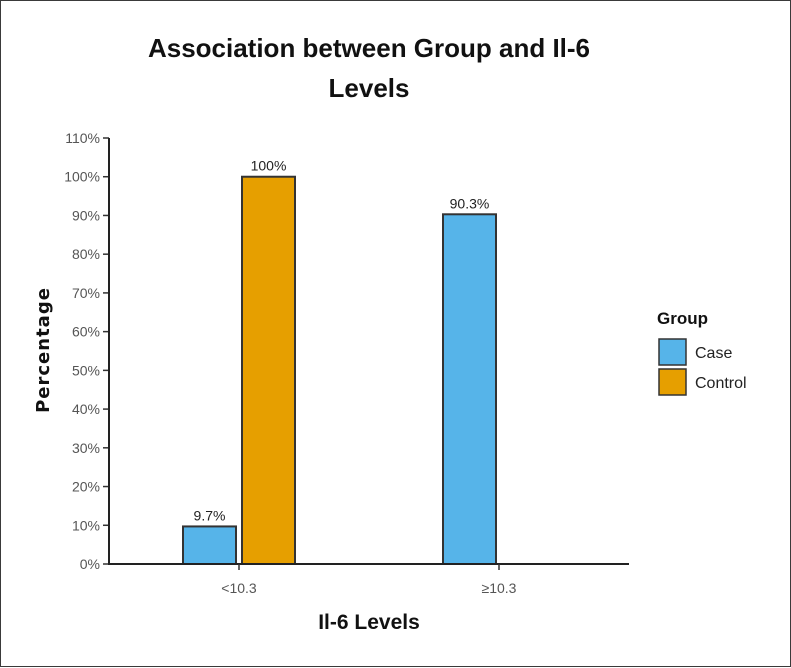 The width and height of the screenshot is (791, 668). Describe the element at coordinates (86, 525) in the screenshot. I see `y-tick-label: 10%` at that location.